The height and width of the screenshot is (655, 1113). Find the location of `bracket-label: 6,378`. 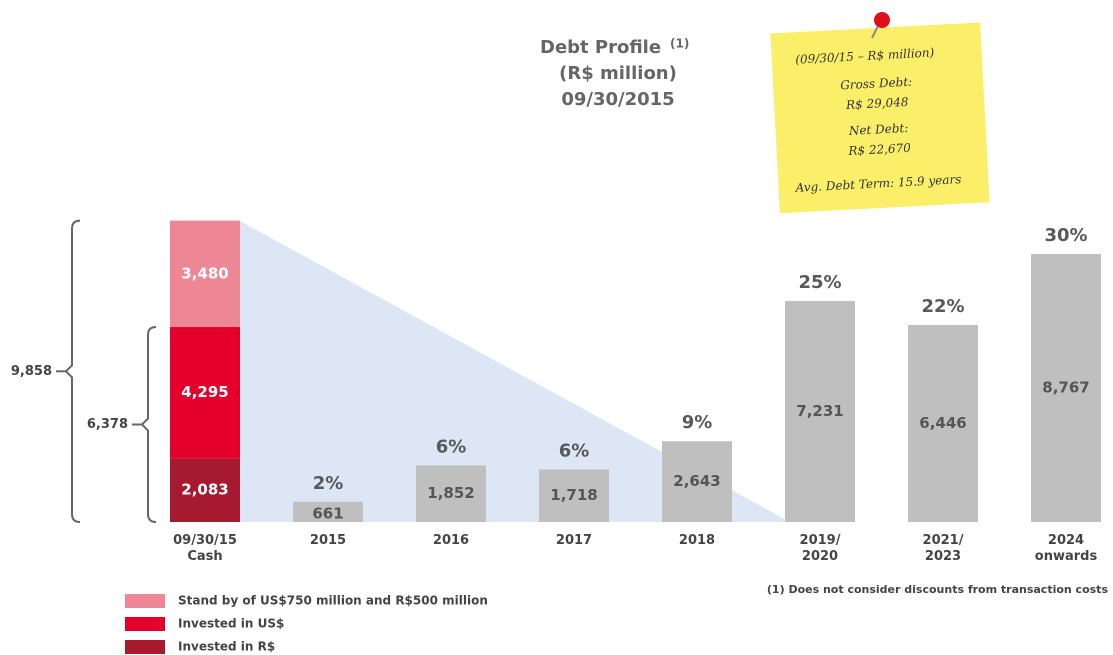

bracket-label: 6,378 is located at coordinates (107, 424).